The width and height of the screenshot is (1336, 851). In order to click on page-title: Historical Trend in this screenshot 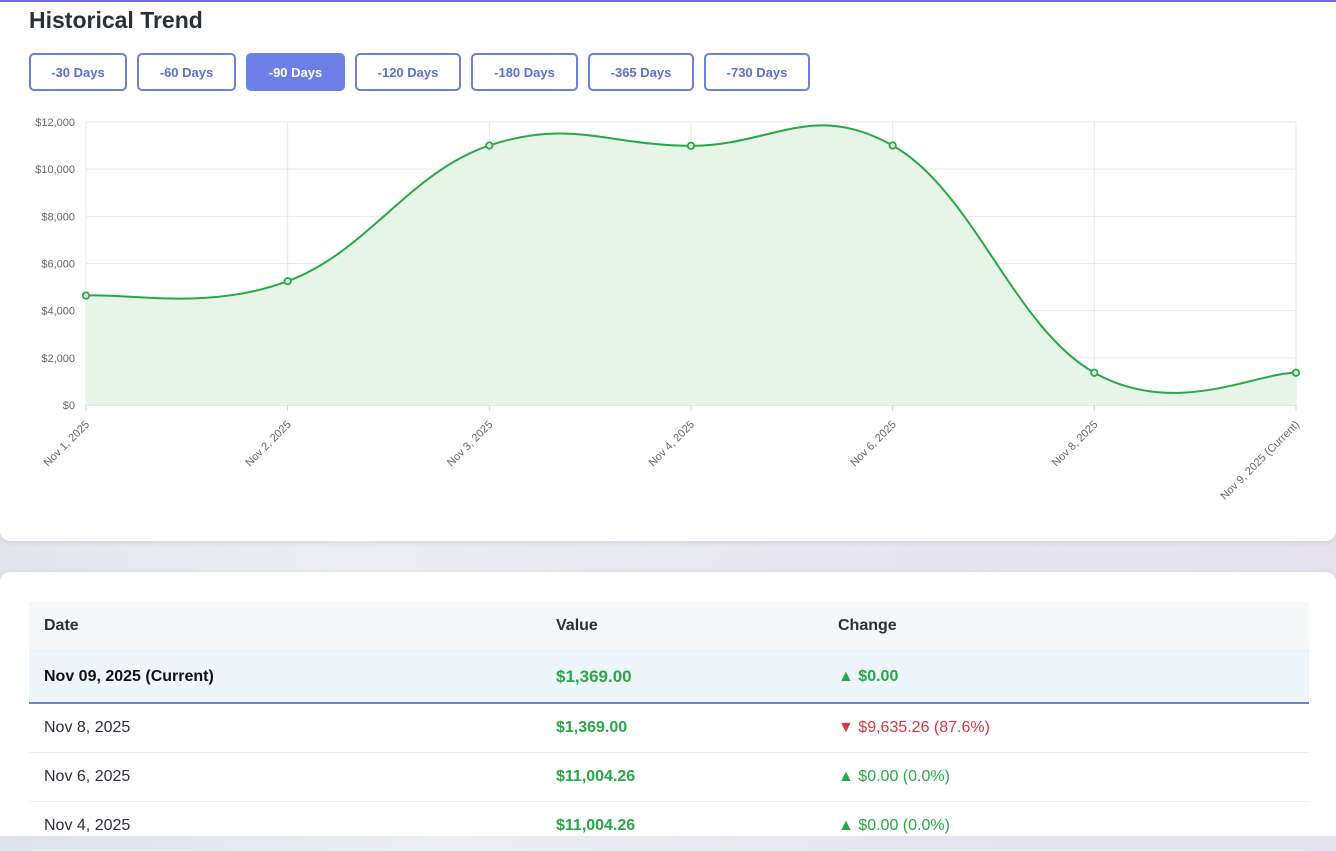, I will do `click(116, 20)`.